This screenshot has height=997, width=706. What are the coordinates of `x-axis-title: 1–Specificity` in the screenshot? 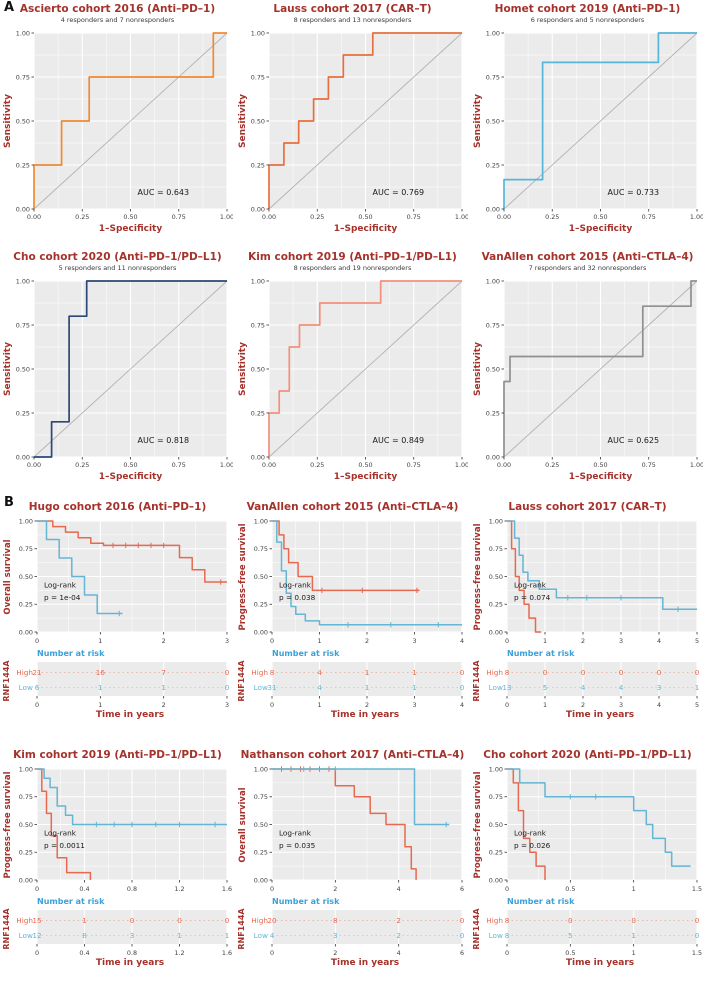 It's located at (131, 229).